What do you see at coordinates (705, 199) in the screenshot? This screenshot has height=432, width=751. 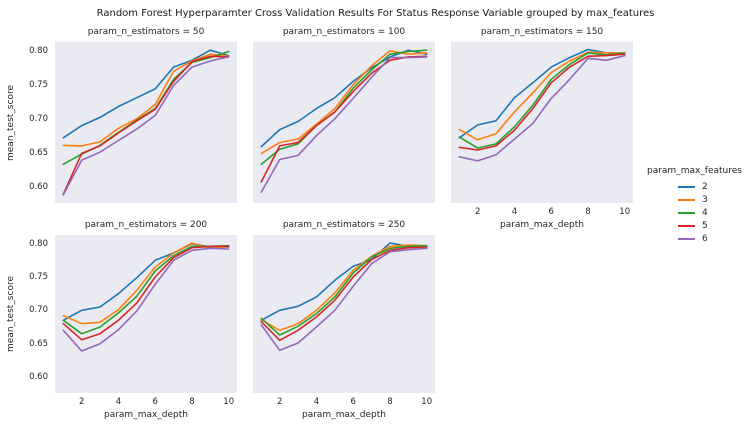 I see `legend-item-label: 3` at bounding box center [705, 199].